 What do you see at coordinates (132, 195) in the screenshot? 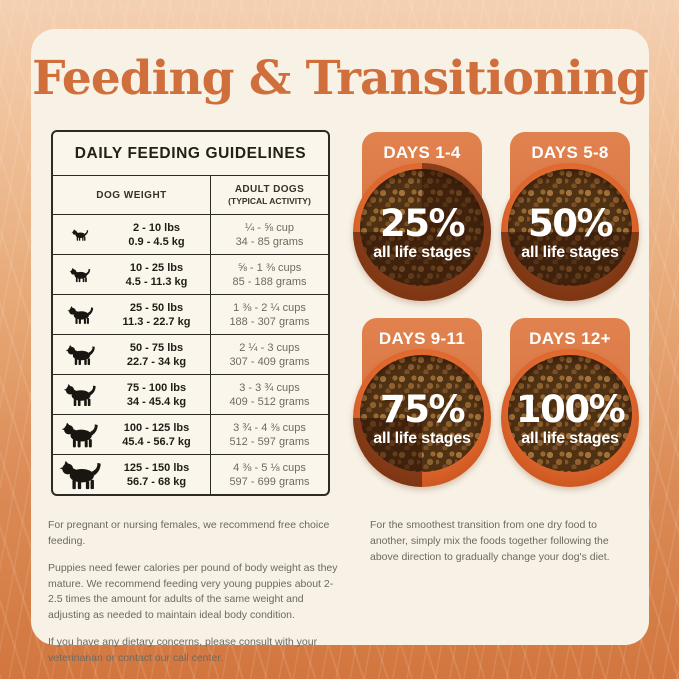
I see `column-header-dog-weight: DOG WEIGHT` at bounding box center [132, 195].